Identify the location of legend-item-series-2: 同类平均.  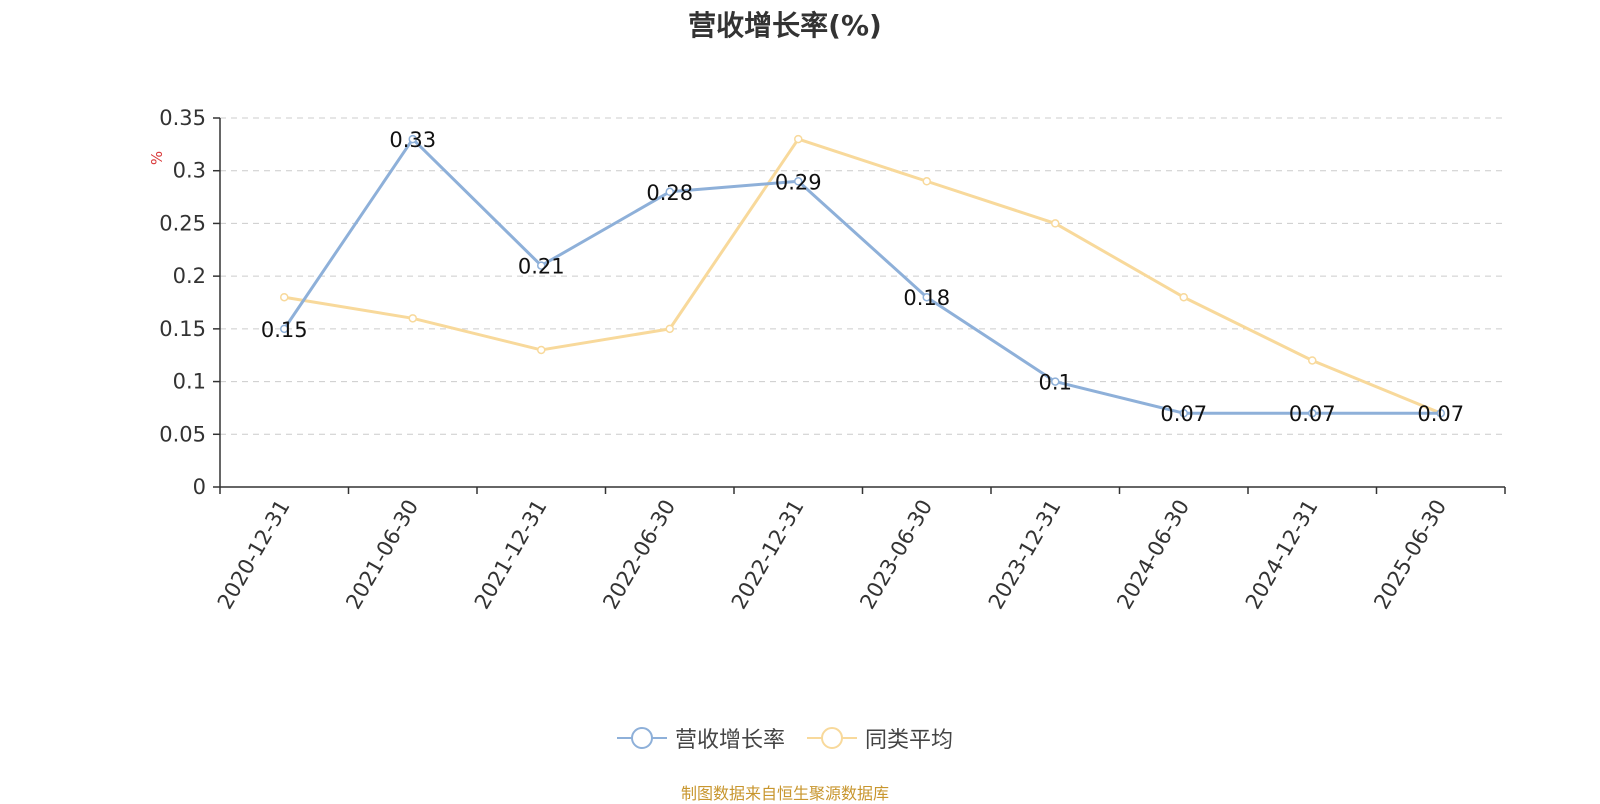
(880, 738).